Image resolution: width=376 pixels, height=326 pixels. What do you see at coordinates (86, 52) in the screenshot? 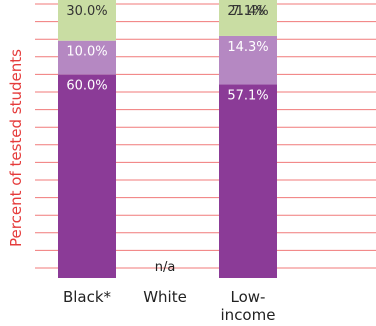
I see `bar-label-0-1: 10.0%` at bounding box center [86, 52].